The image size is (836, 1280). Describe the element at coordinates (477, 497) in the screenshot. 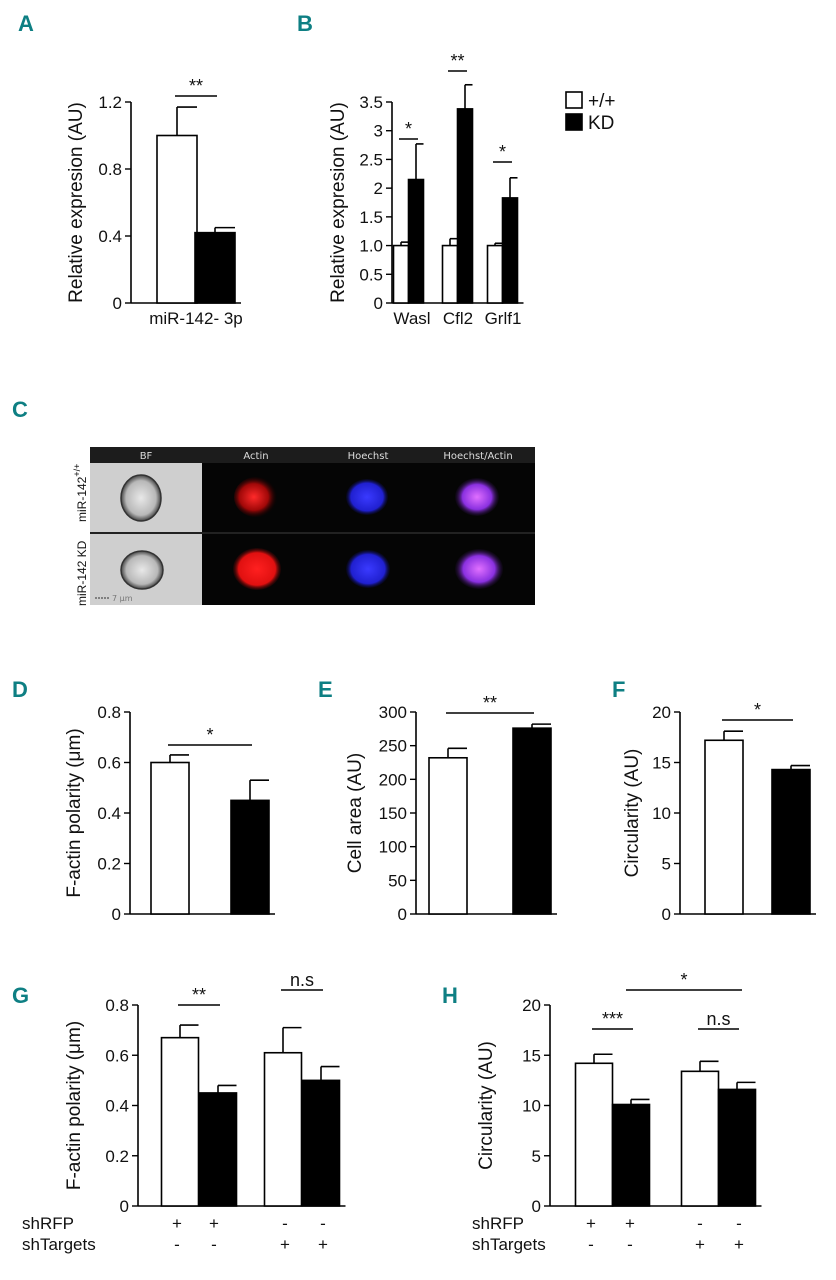

I see `merge-cell-wt` at that location.